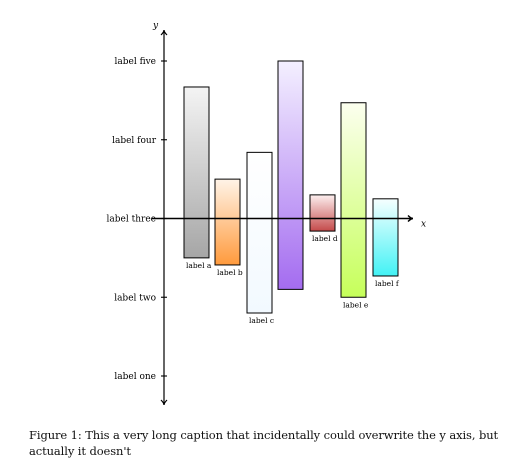 The width and height of the screenshot is (524, 472). What do you see at coordinates (196, 172) in the screenshot?
I see `bar-label-a` at bounding box center [196, 172].